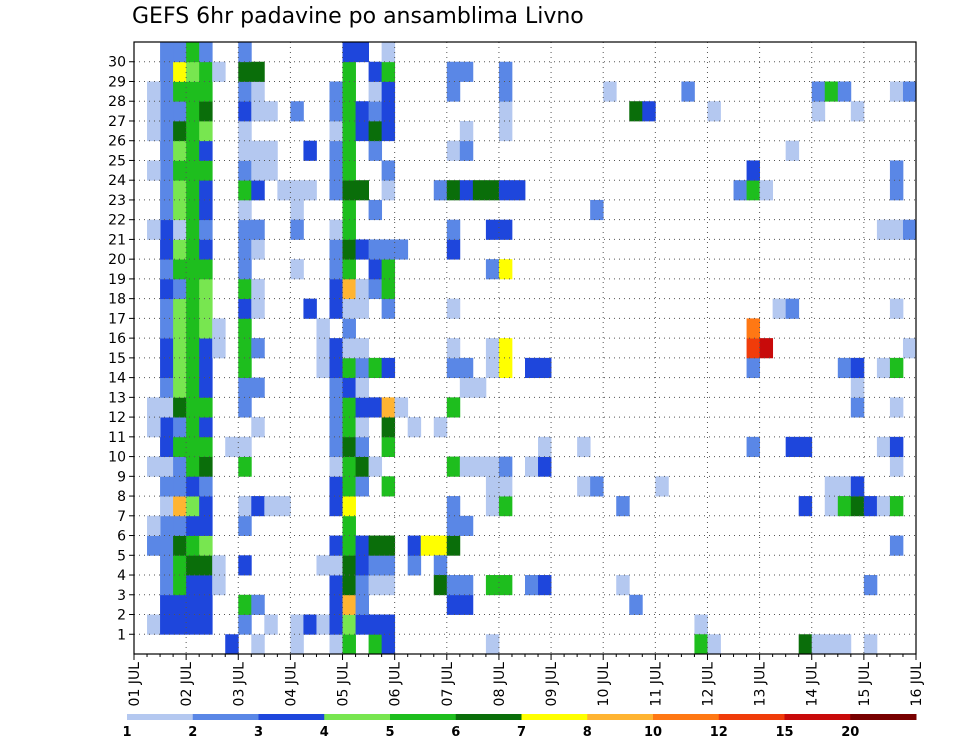 This screenshot has height=742, width=960. Describe the element at coordinates (117, 82) in the screenshot. I see `y-tick-label: 29` at that location.